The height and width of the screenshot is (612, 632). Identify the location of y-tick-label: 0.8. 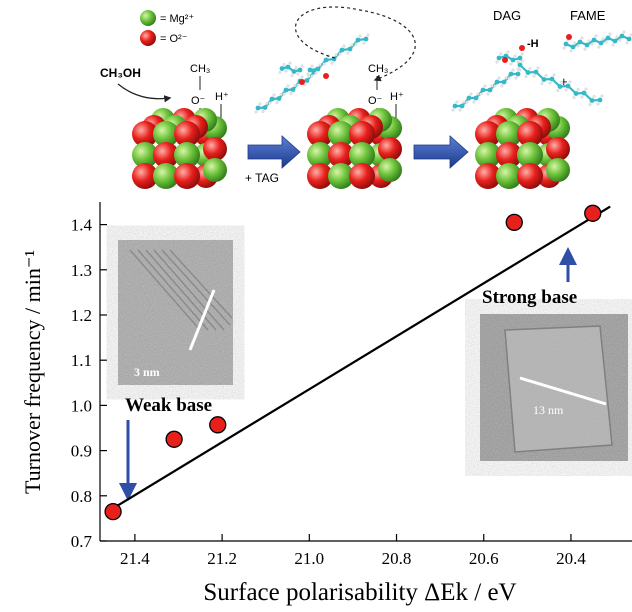
(81, 496).